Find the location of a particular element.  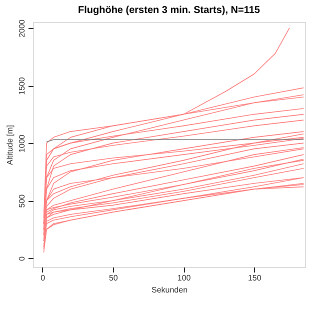

x-tick-label: 50 is located at coordinates (113, 278).